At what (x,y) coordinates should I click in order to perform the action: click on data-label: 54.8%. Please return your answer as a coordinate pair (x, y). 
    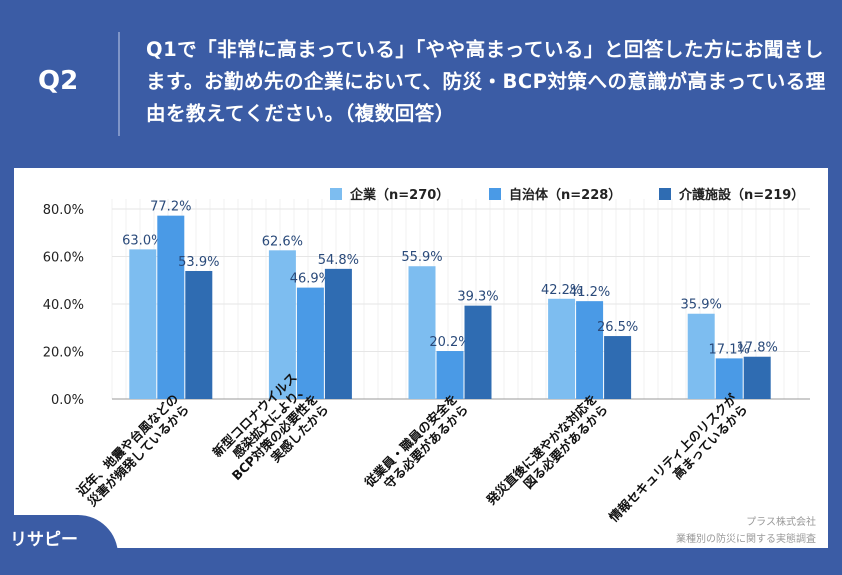
    Looking at the image, I should click on (338, 260).